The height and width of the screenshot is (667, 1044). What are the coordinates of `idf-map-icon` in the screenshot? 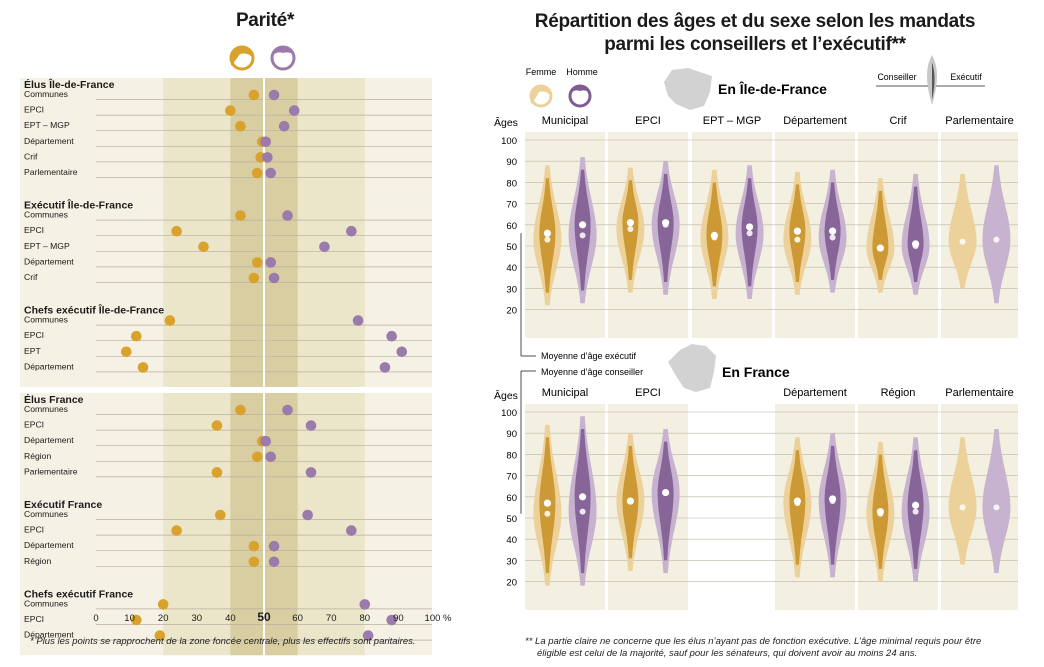 It's located at (688, 89).